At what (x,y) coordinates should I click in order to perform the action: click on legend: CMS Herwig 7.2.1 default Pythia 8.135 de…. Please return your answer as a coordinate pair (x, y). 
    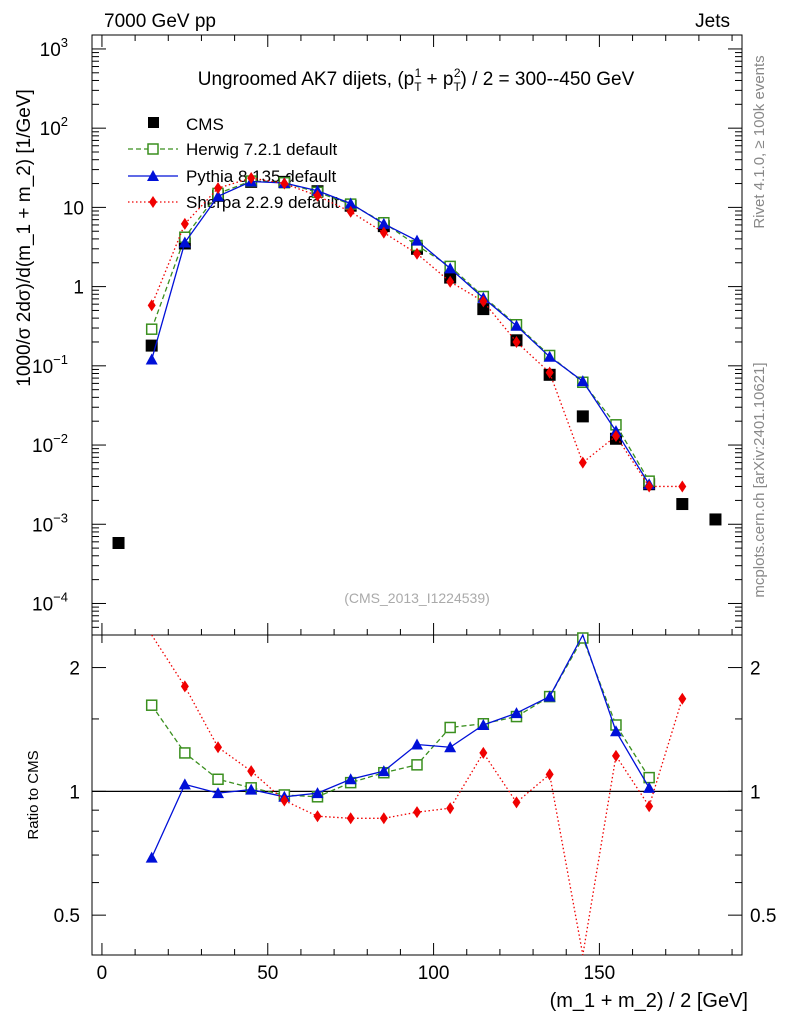
    Looking at the image, I should click on (233, 163).